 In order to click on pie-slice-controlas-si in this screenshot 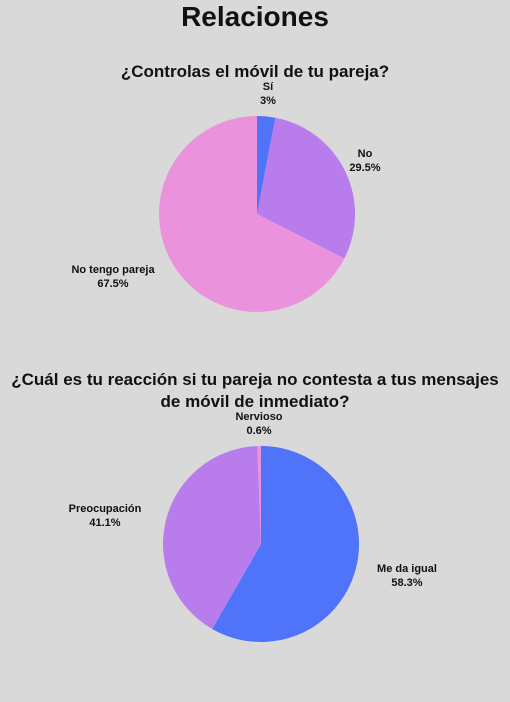, I will do `click(266, 165)`.